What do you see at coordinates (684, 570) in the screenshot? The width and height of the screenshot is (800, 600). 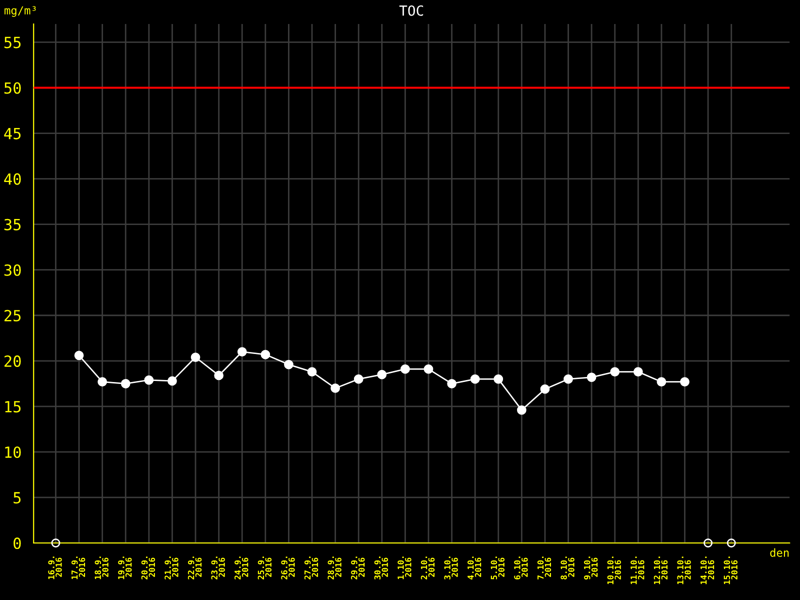 I see `x-tick-label: 13.10. 2016` at bounding box center [684, 570].